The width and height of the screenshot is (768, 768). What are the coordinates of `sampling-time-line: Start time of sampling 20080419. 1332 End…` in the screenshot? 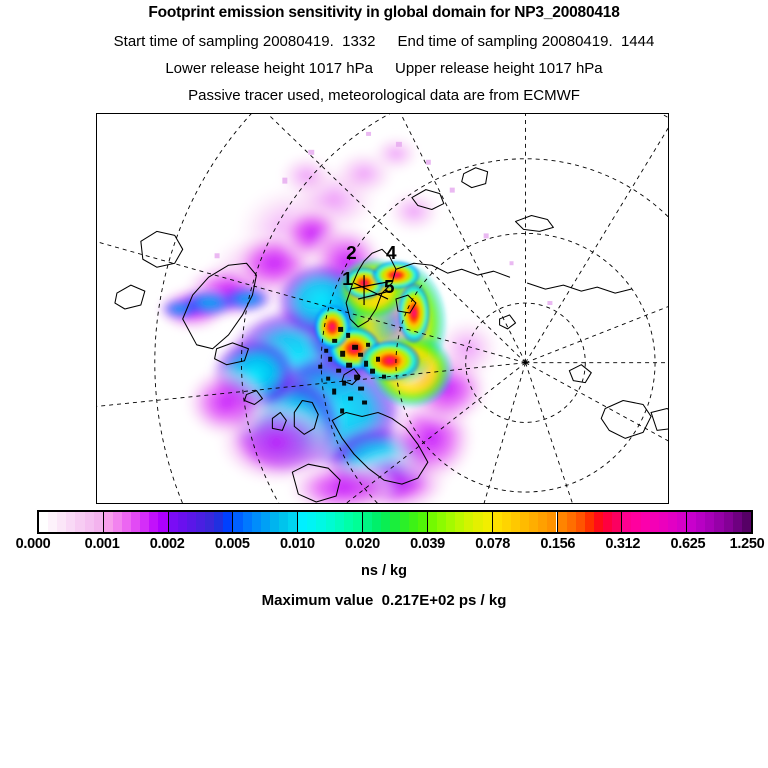 It's located at (384, 41).